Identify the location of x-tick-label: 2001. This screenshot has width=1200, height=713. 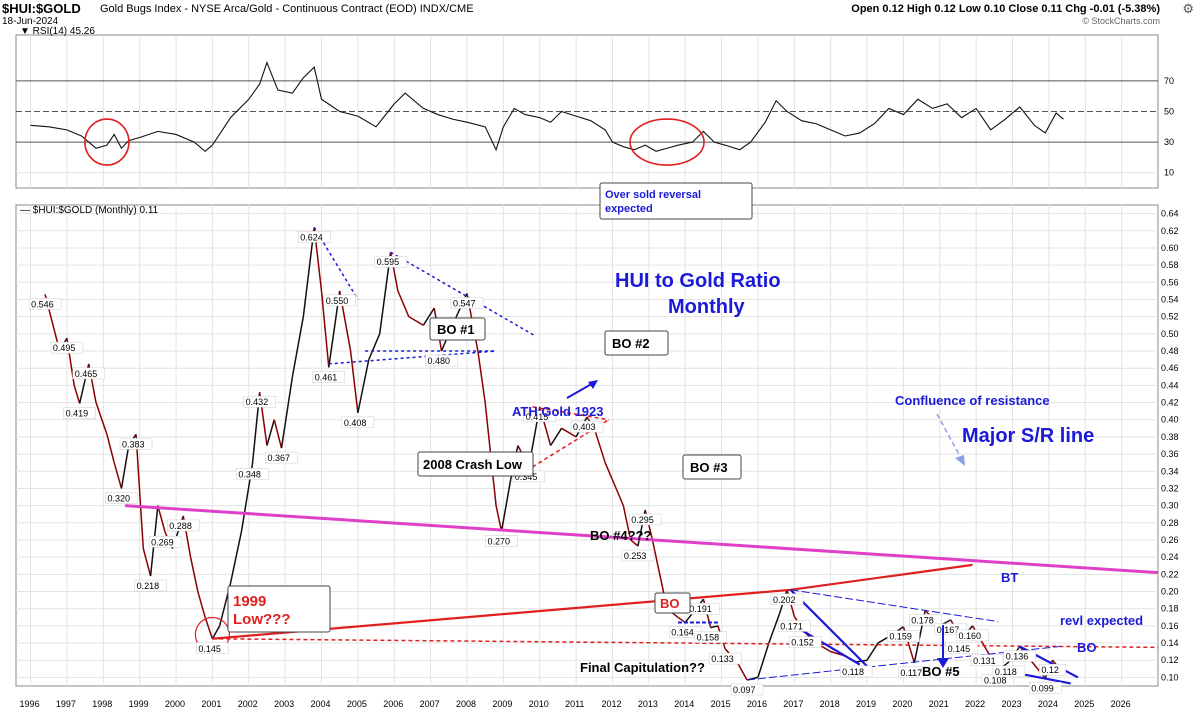
(211, 704).